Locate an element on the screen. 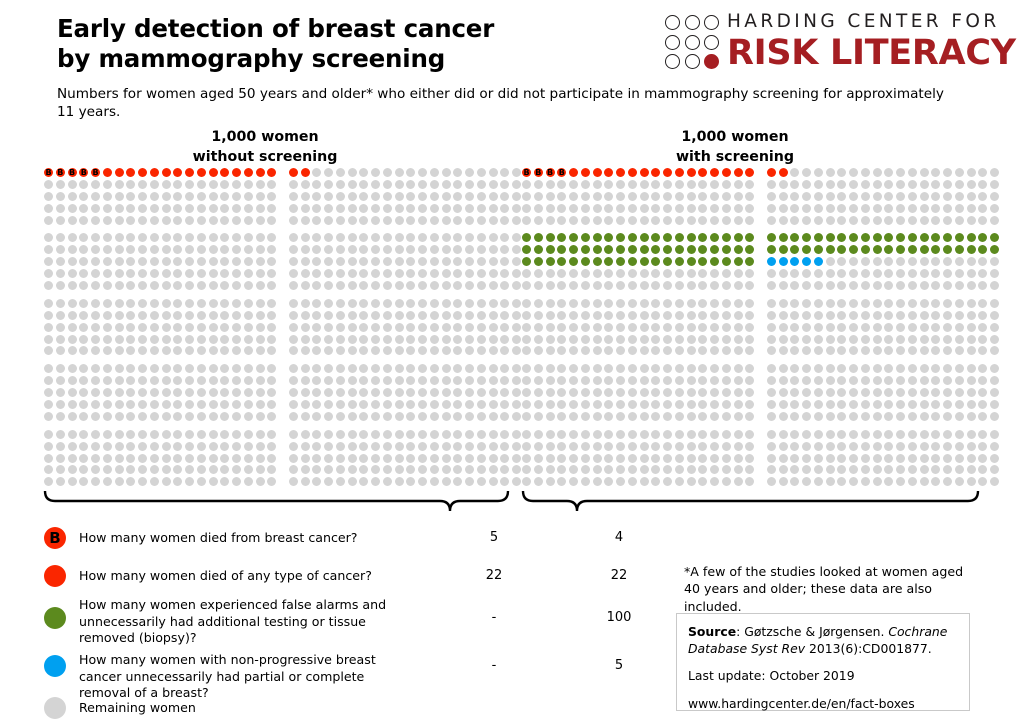  panel-heading-with-screening: 1,000 women with screening is located at coordinates (735, 147).